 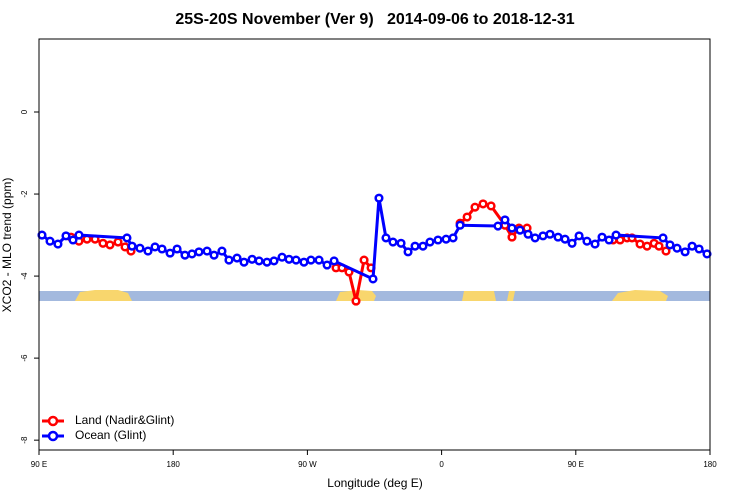 I want to click on legend: Land (Nadir&Glint)Ocean (Glint), so click(x=108, y=427).